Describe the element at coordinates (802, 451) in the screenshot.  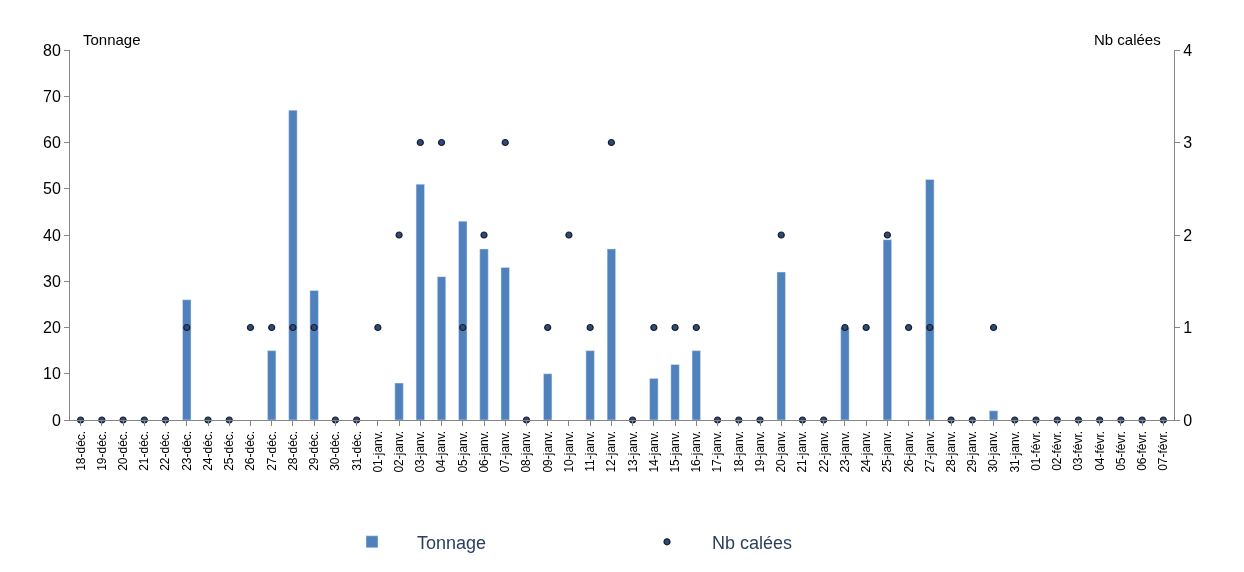
I see `x-tick-label: 21-janv.` at that location.